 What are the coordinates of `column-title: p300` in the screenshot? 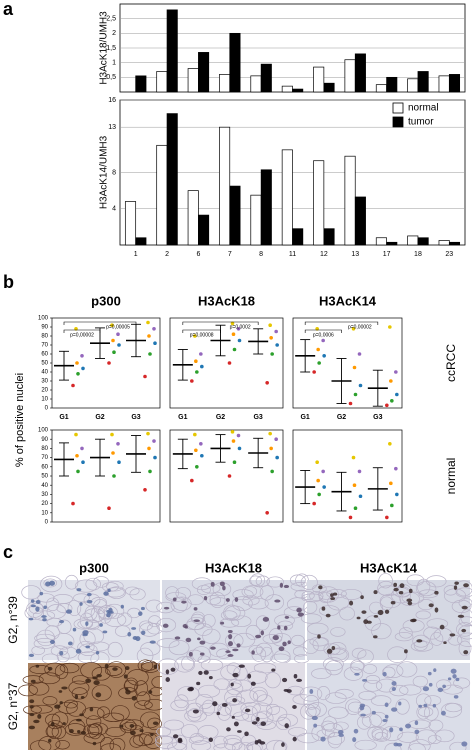 It's located at (106, 300).